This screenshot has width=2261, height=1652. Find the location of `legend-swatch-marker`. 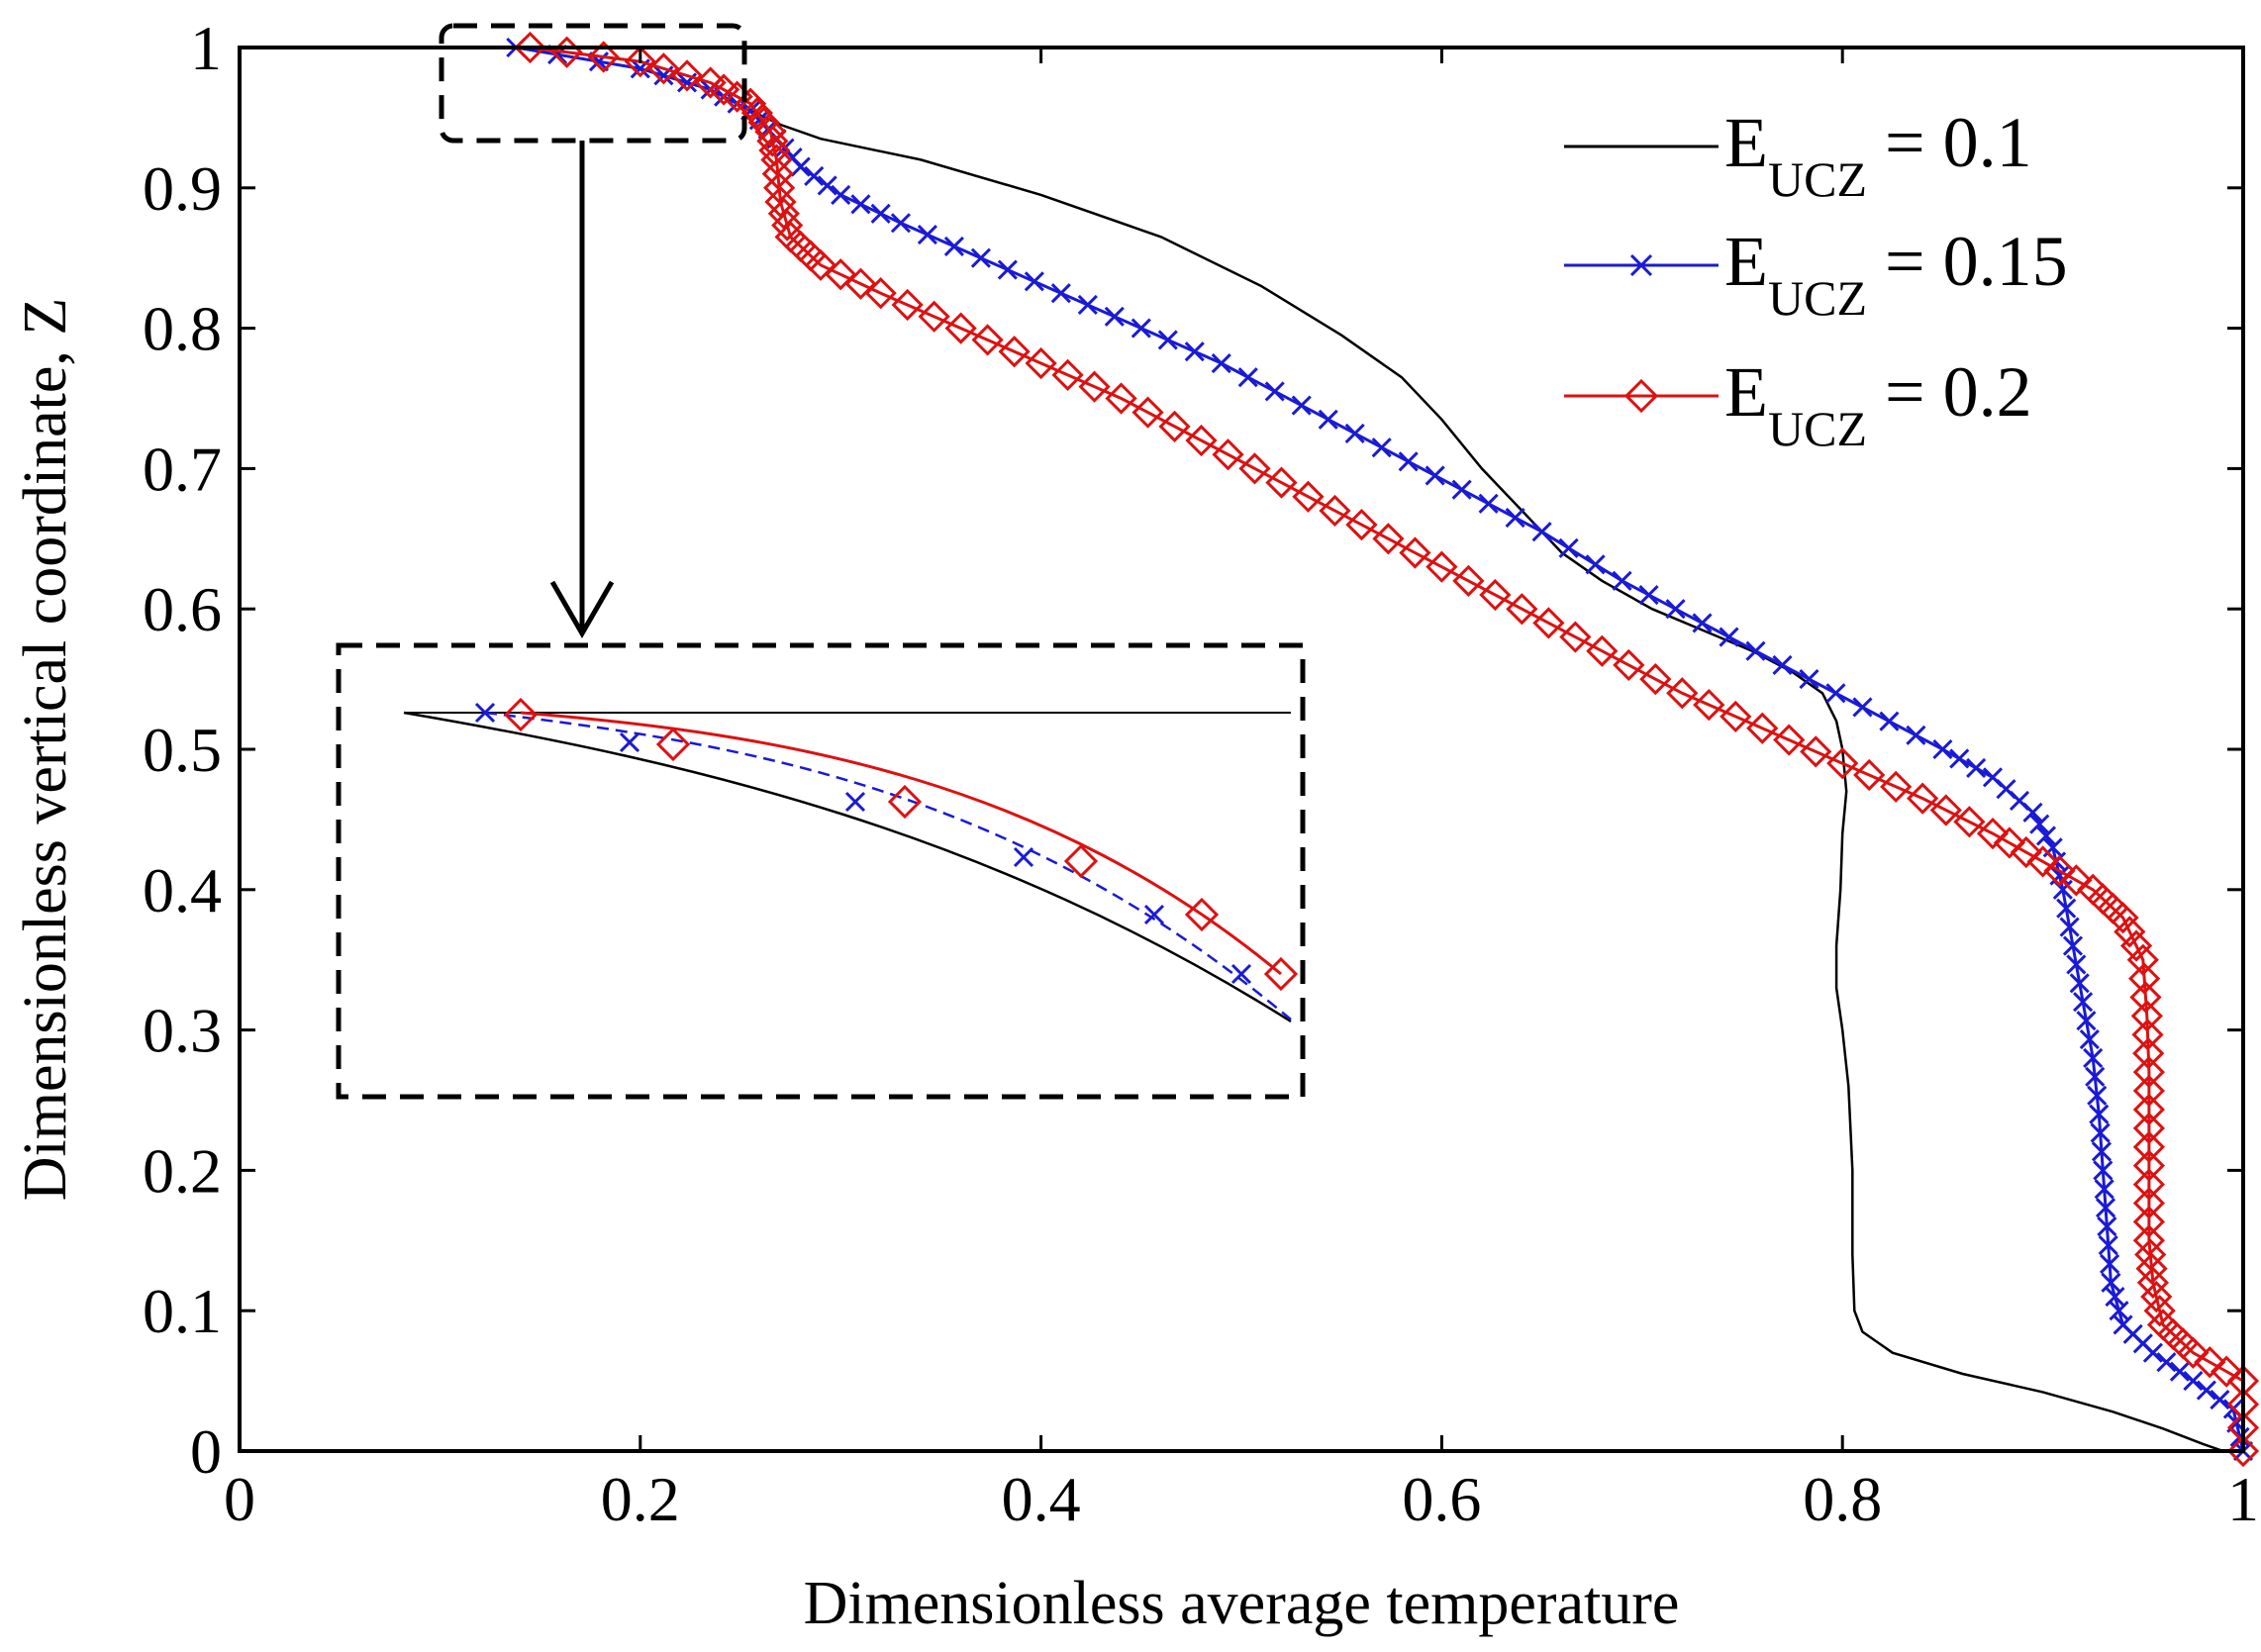

legend-swatch-marker is located at coordinates (1641, 396).